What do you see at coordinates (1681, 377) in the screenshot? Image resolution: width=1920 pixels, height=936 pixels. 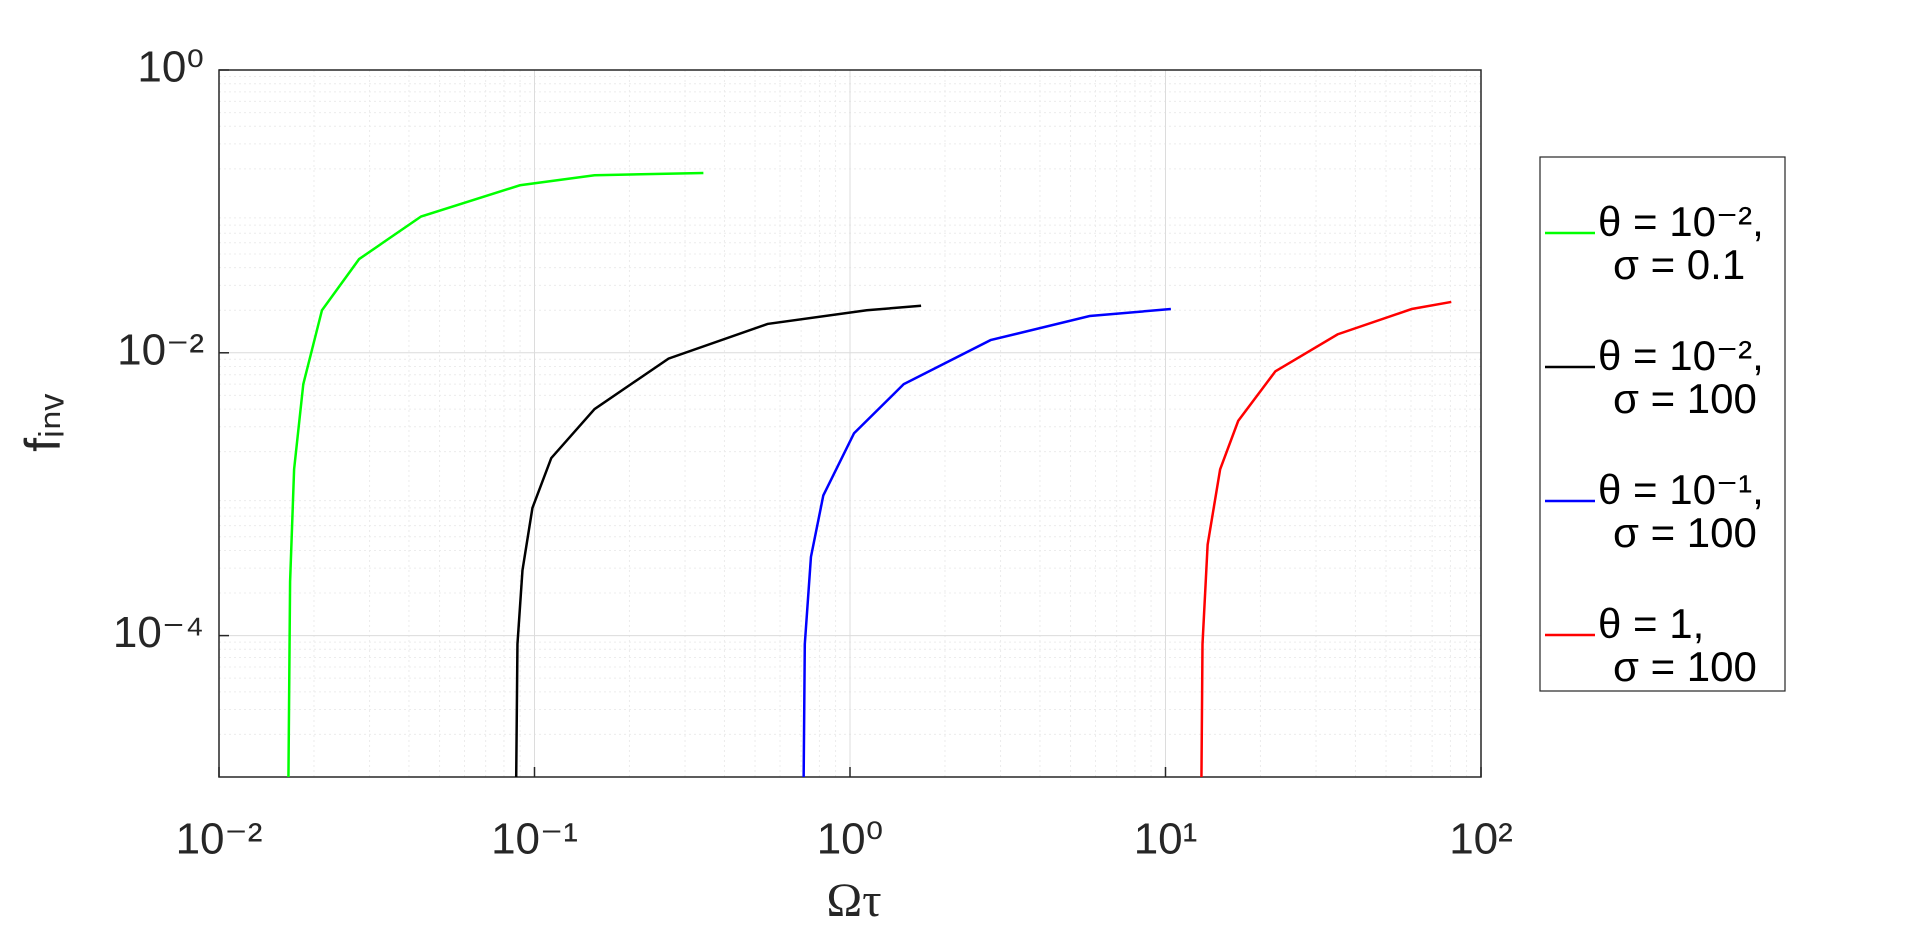 I see `legend-label: θ = 10⁻², σ = 100` at bounding box center [1681, 377].